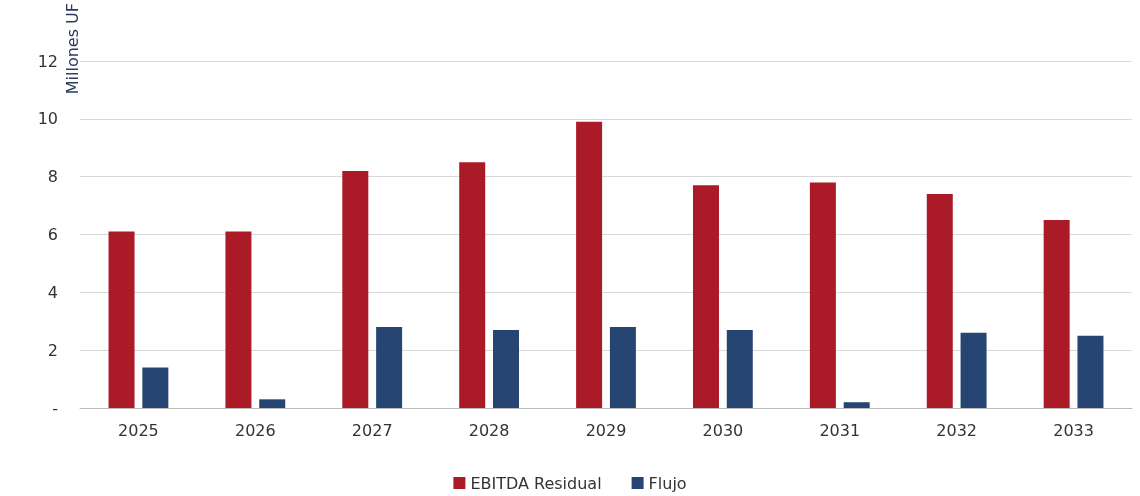  What do you see at coordinates (47, 61) in the screenshot?
I see `y-tick-label: 12` at bounding box center [47, 61].